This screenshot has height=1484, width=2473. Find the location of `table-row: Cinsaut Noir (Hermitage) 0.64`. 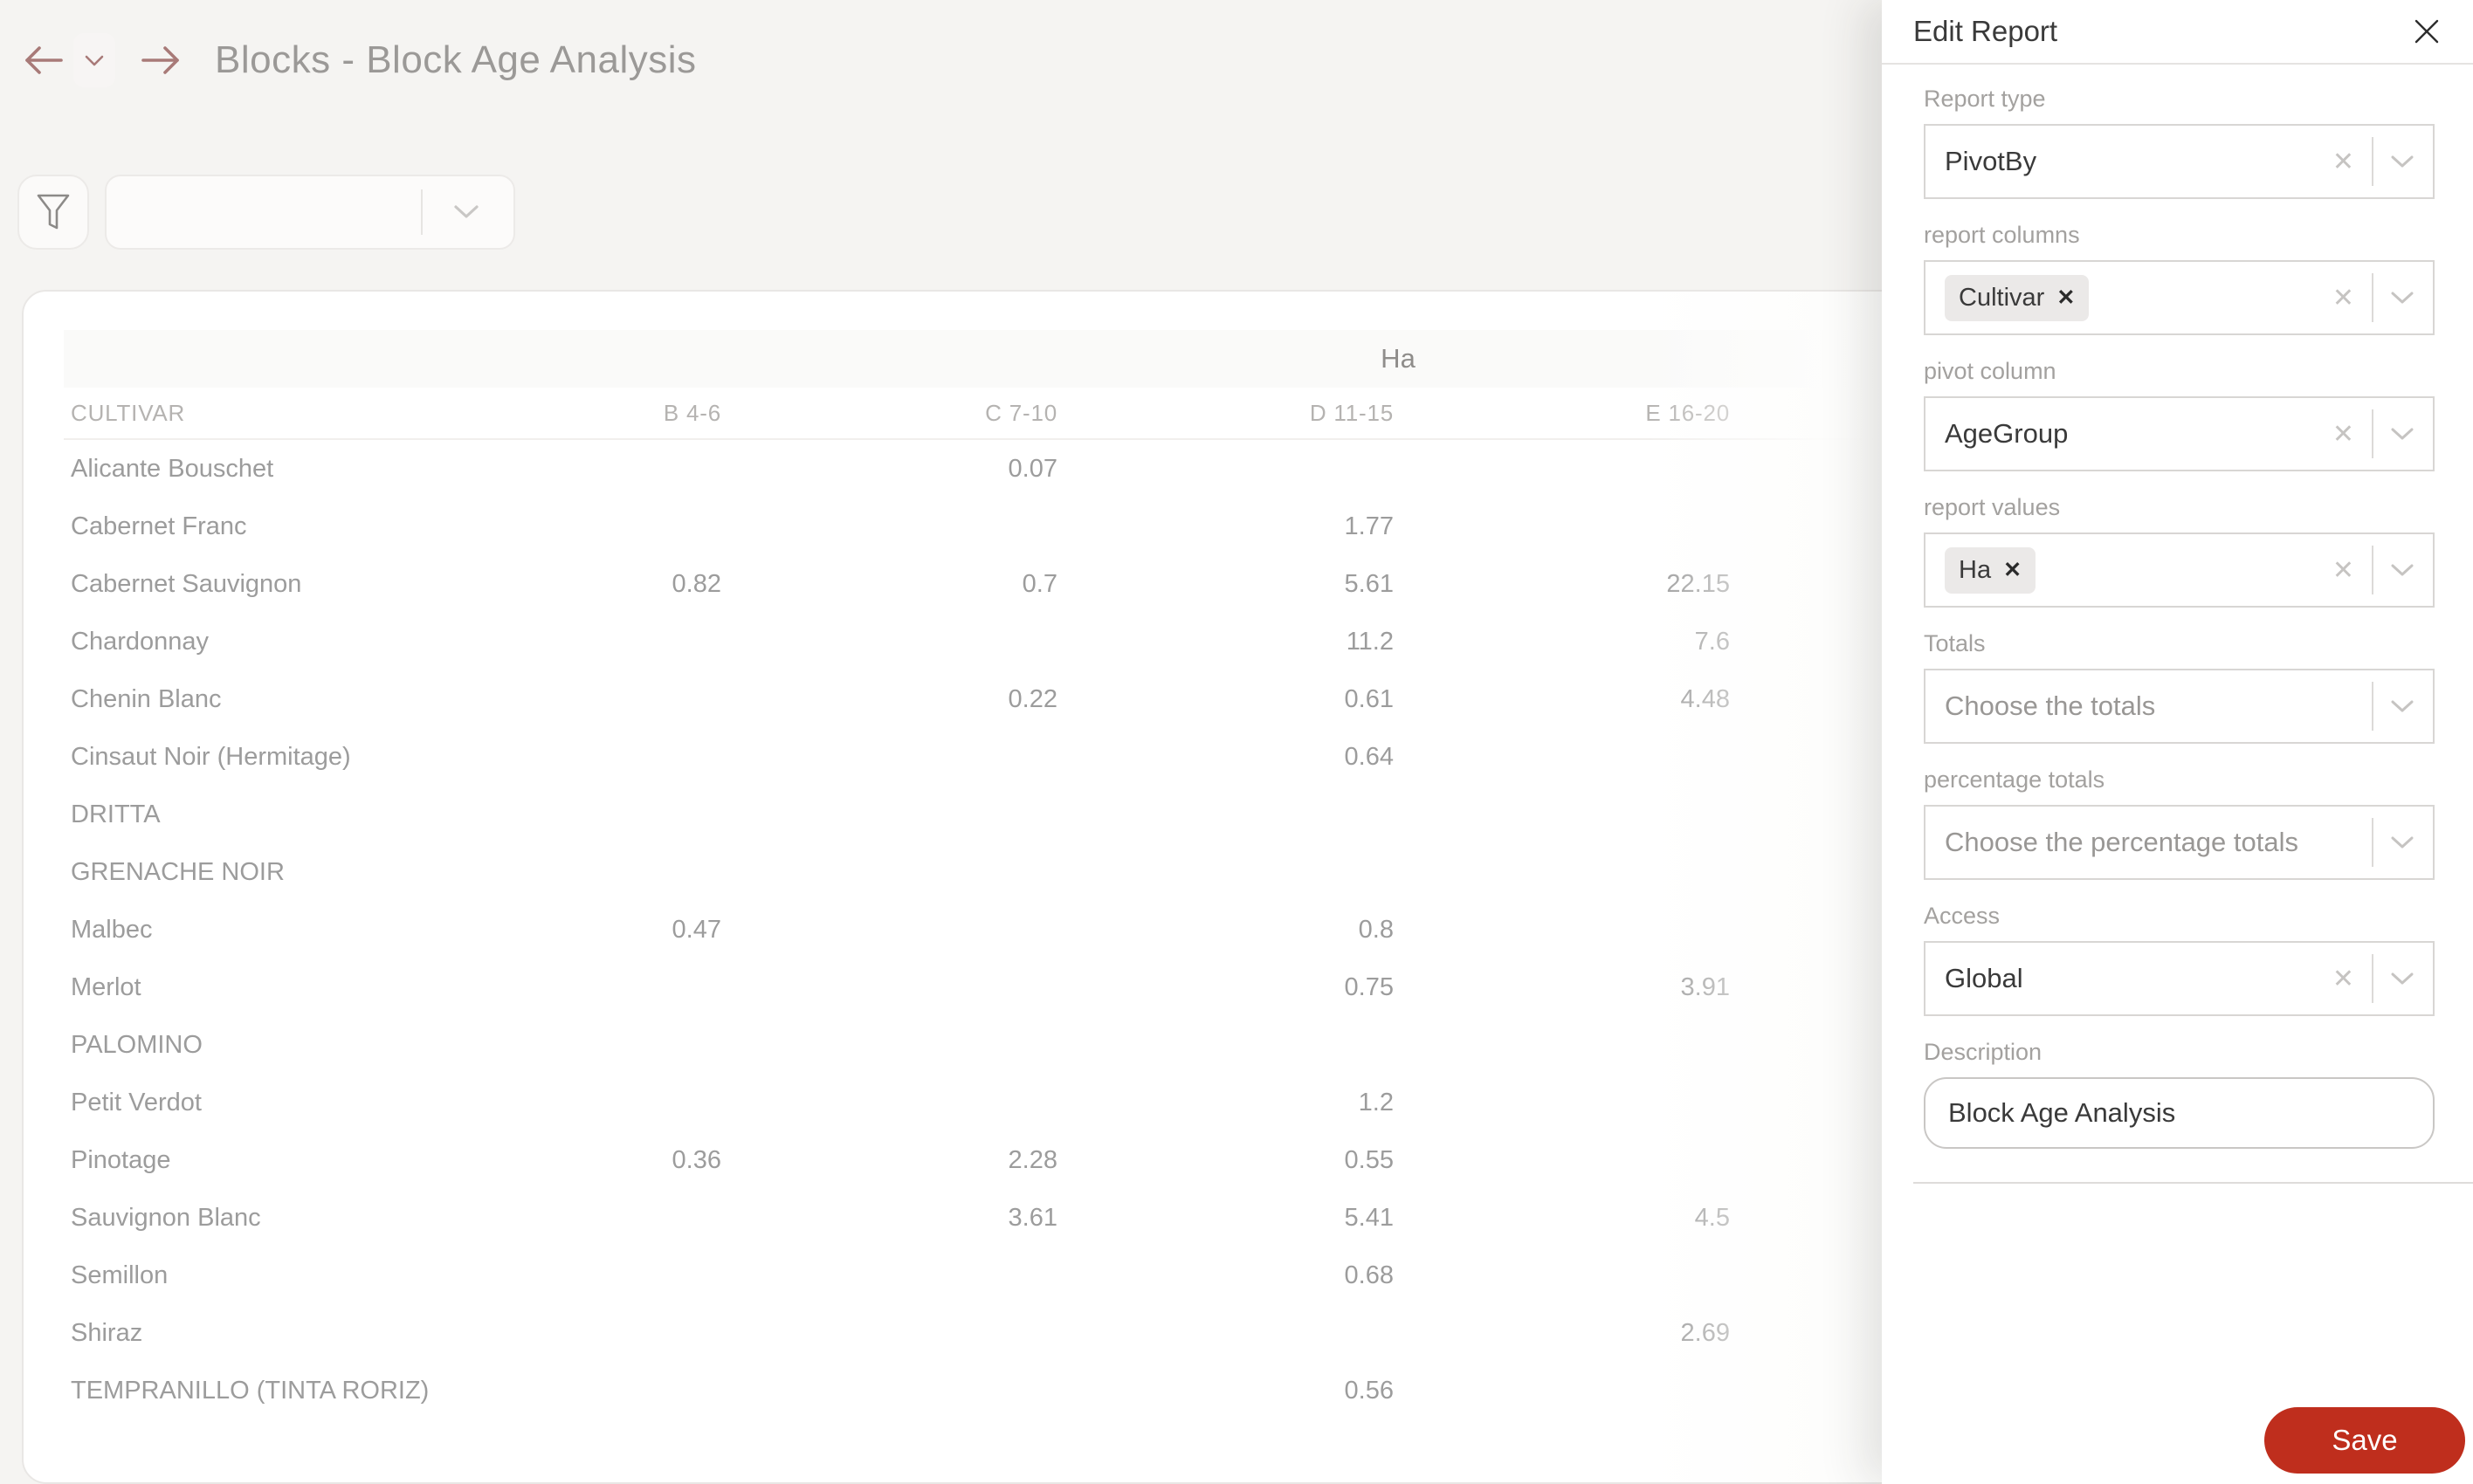

table-row: Cinsaut Noir (Hermitage) 0.64 is located at coordinates (1255, 757).